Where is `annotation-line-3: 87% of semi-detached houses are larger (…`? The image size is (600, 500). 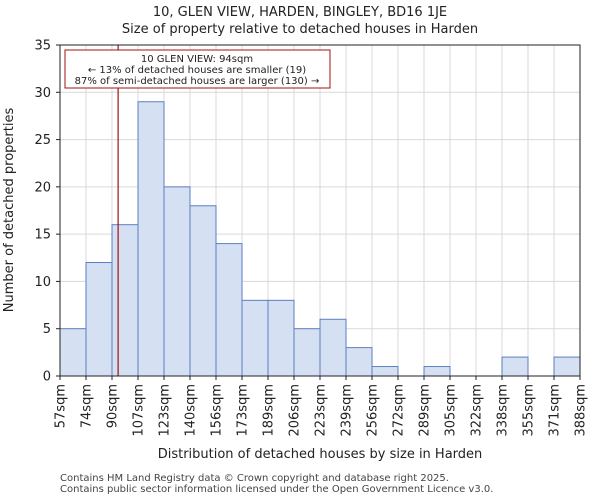 annotation-line-3: 87% of semi-detached houses are larger (… is located at coordinates (197, 81).